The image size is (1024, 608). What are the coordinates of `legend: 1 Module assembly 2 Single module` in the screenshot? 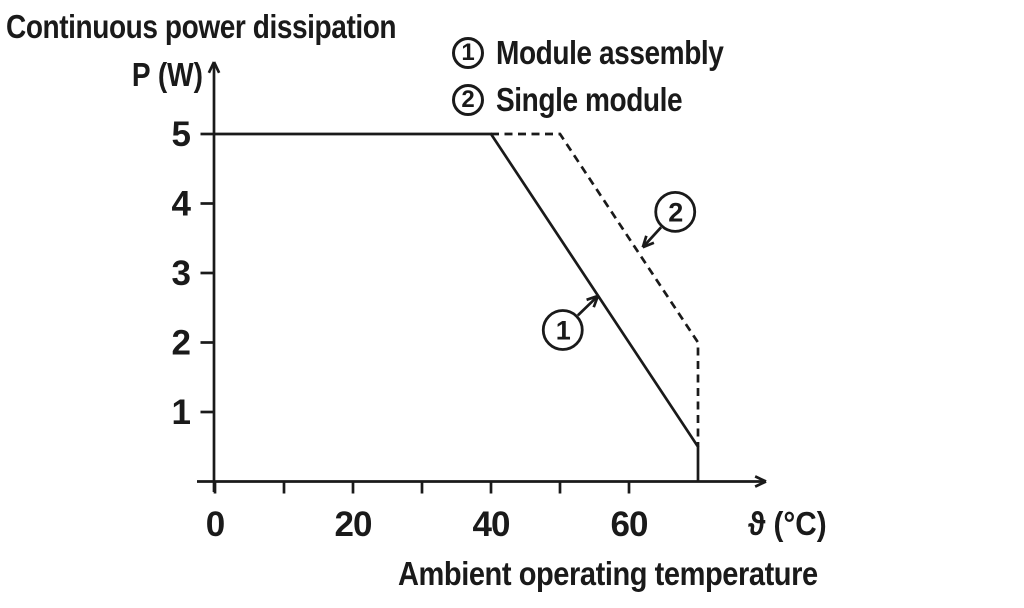 It's located at (608, 81).